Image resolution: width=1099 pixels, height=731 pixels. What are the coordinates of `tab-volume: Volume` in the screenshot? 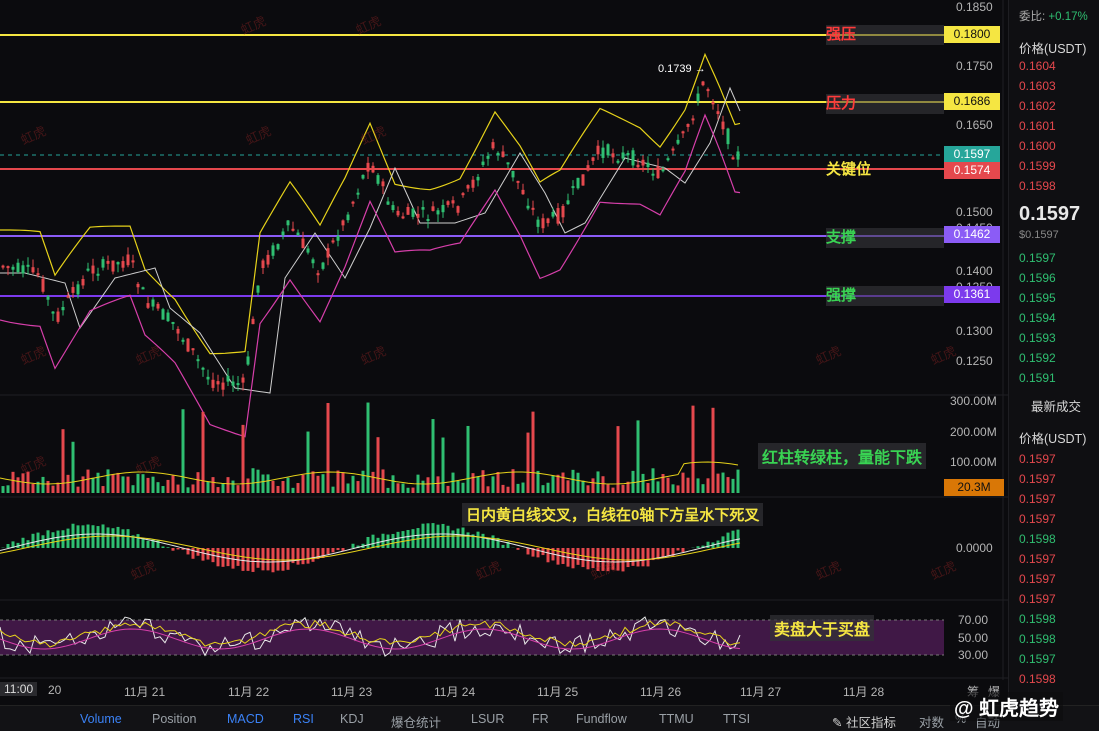 It's located at (101, 719).